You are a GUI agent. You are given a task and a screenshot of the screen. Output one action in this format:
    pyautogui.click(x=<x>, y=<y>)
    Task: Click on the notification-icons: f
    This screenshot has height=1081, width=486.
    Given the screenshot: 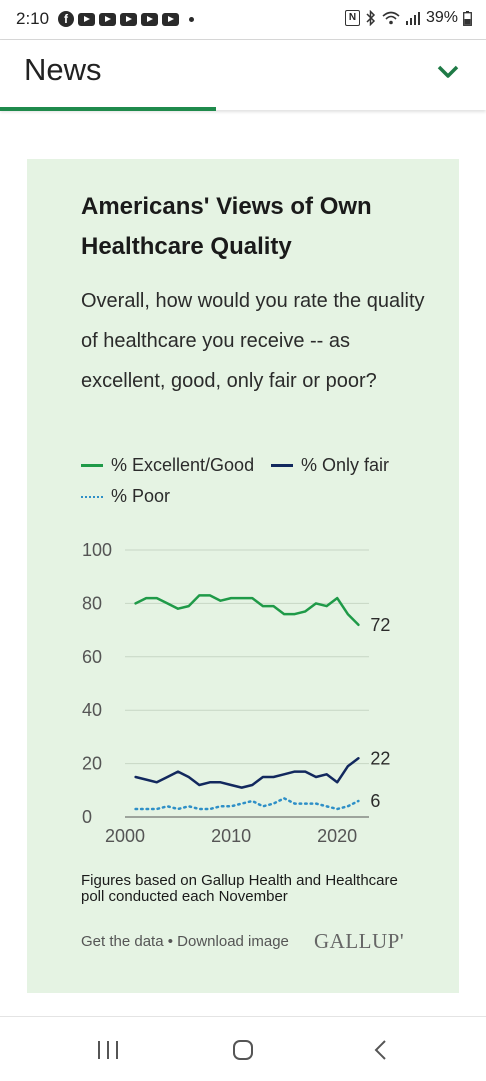 What is the action you would take?
    pyautogui.click(x=126, y=19)
    